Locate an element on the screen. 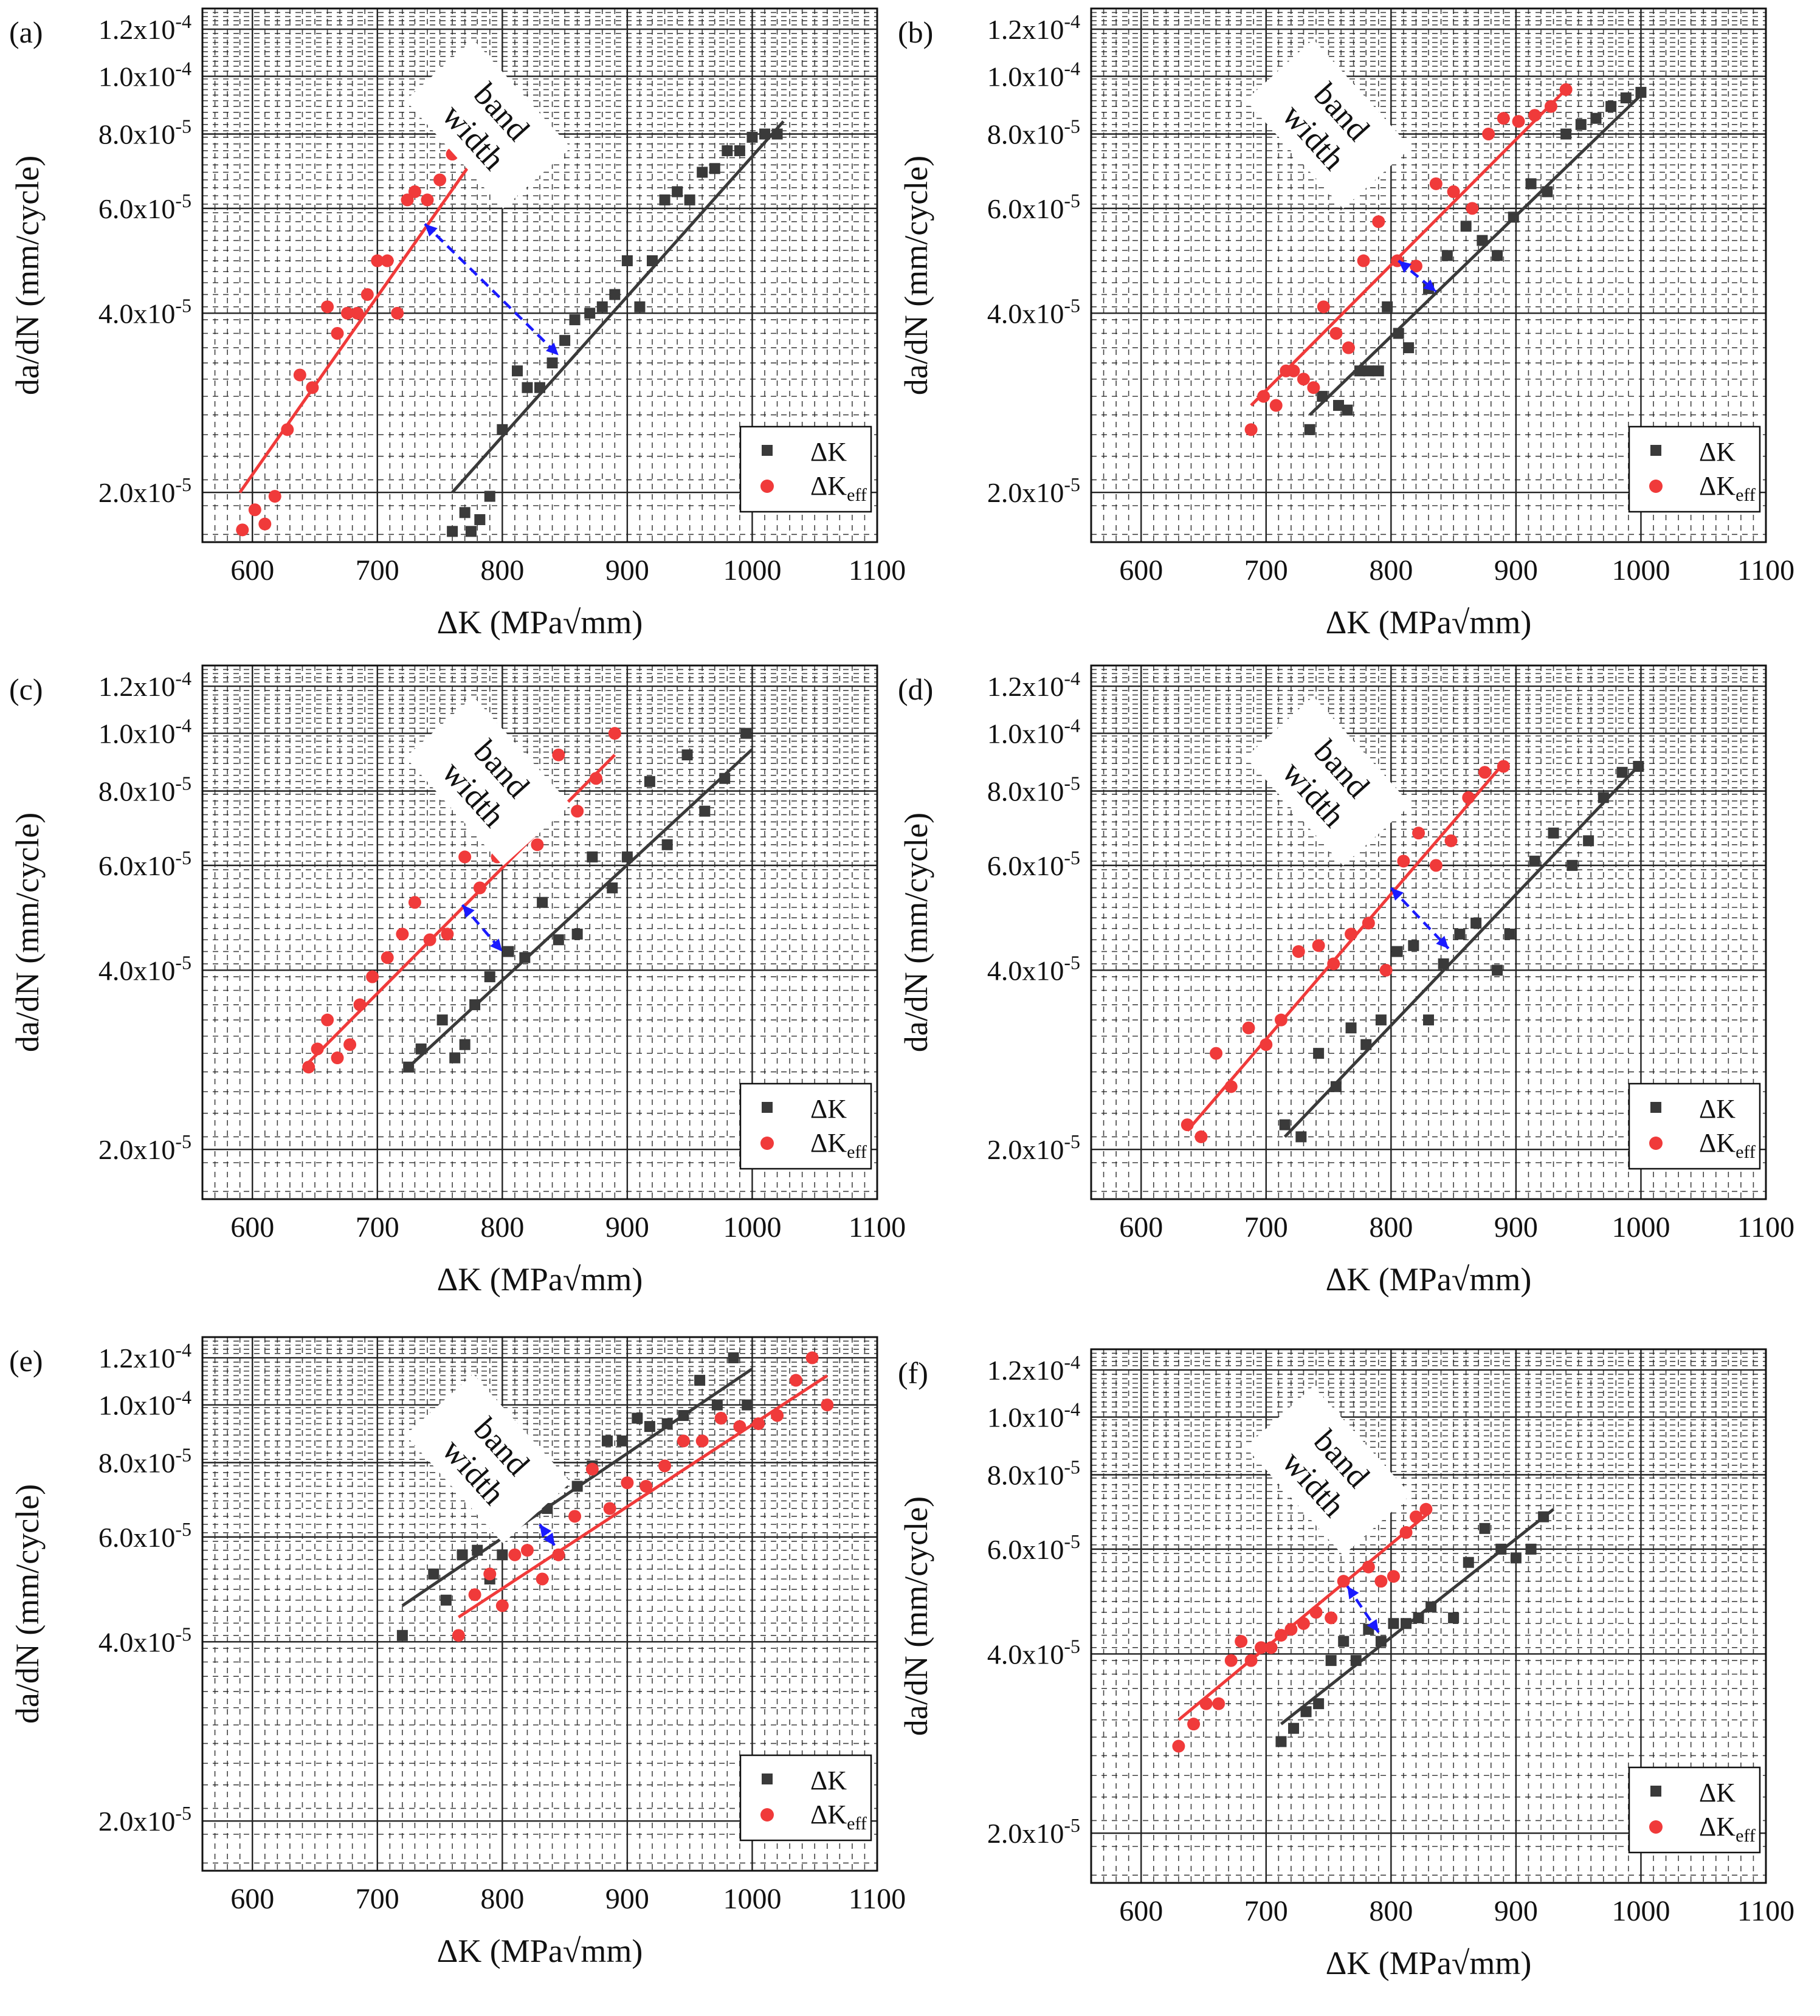  panel-label: (f) is located at coordinates (913, 1373).